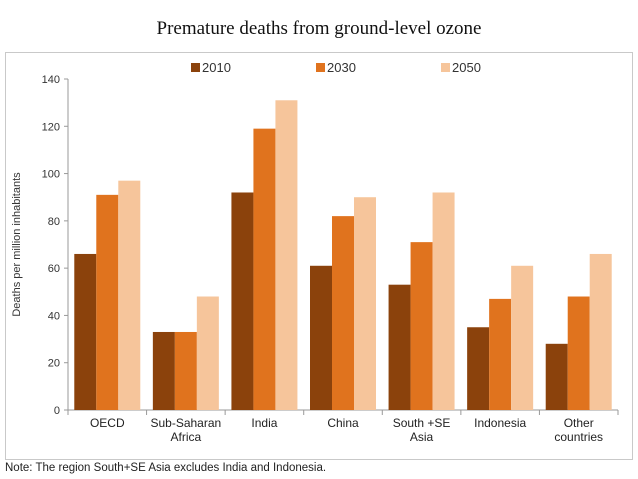 The width and height of the screenshot is (638, 479). Describe the element at coordinates (51, 175) in the screenshot. I see `y-tick-label: 100` at that location.